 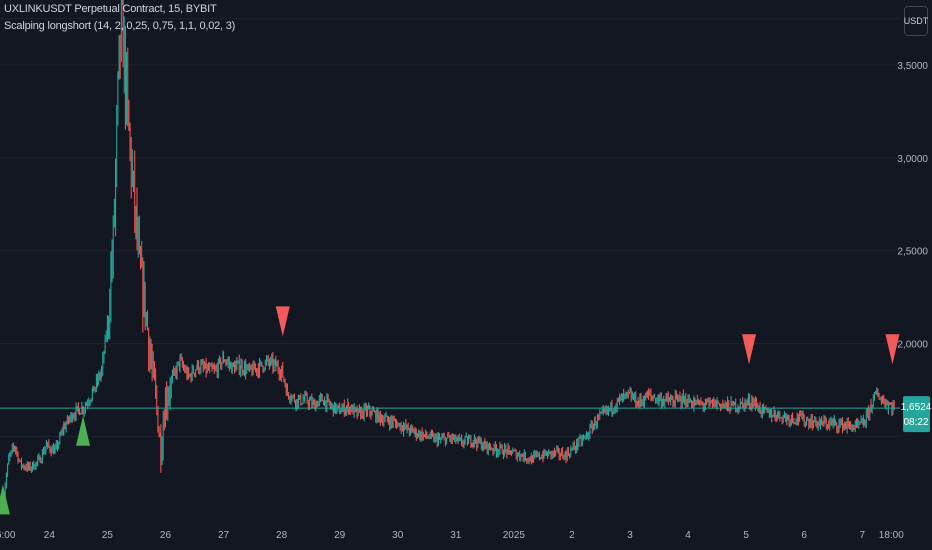 I want to click on x-tick-label: 3, so click(x=630, y=535).